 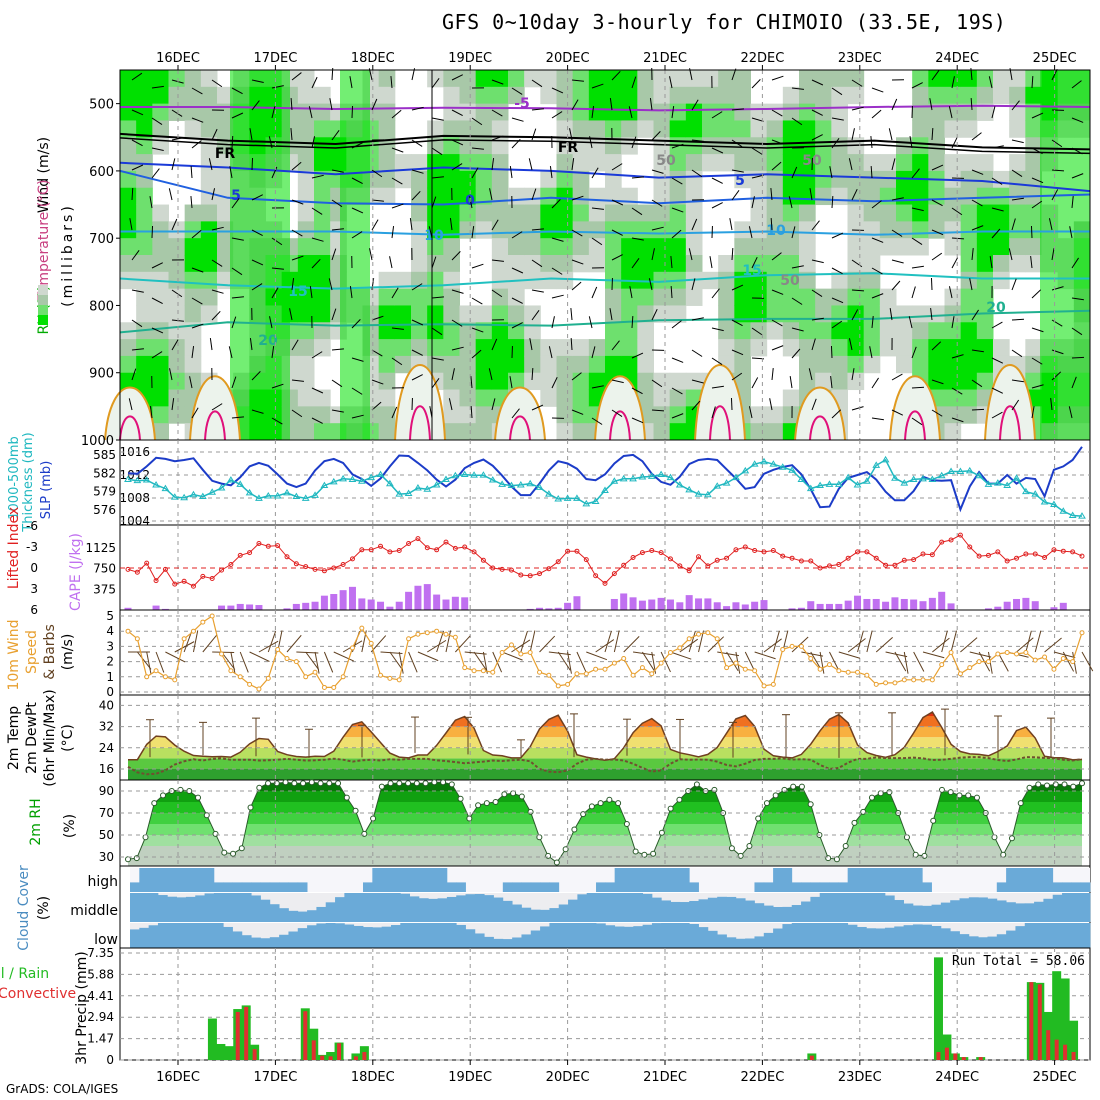 I want to click on warm-plume, so click(x=520, y=413).